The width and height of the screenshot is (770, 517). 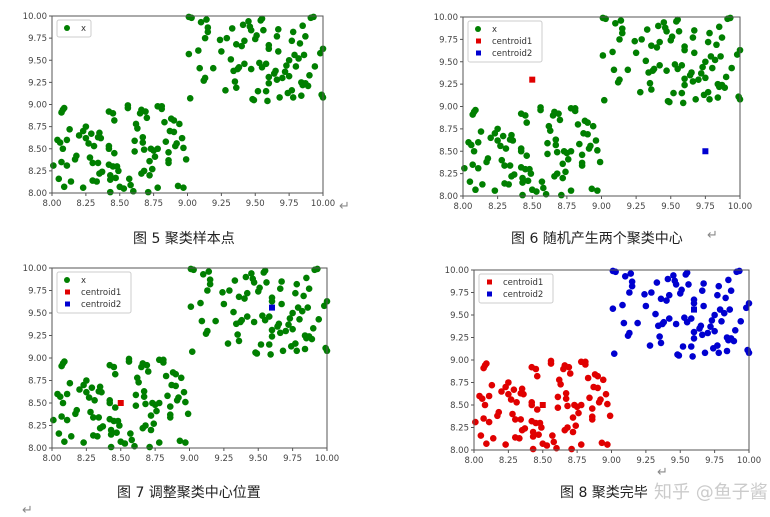 I want to click on y-tick-label: 8.25, so click(x=37, y=427).